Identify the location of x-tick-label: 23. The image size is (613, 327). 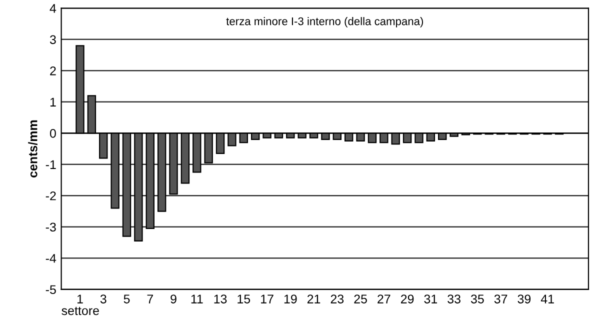
(337, 299).